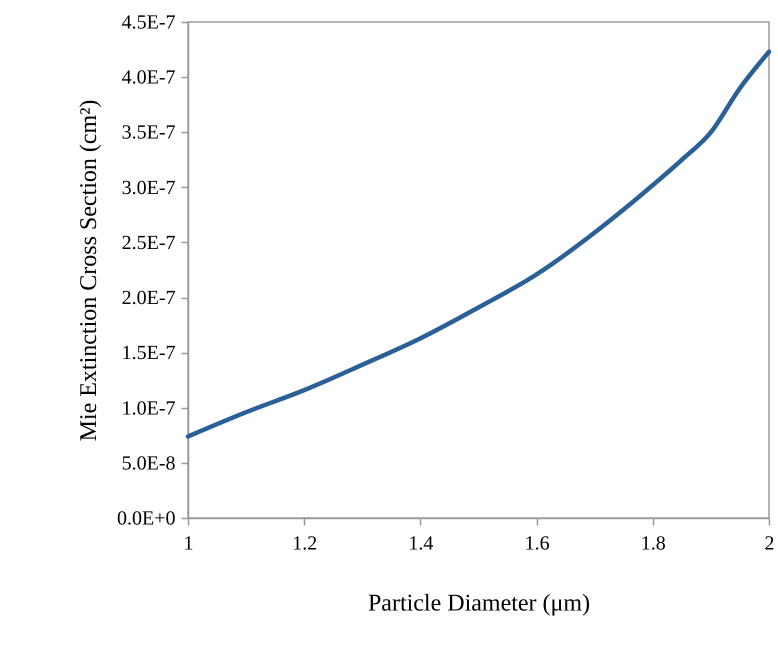  Describe the element at coordinates (89, 271) in the screenshot. I see `y-axis-title: Mie Extinction Cross Section (cm²)` at that location.